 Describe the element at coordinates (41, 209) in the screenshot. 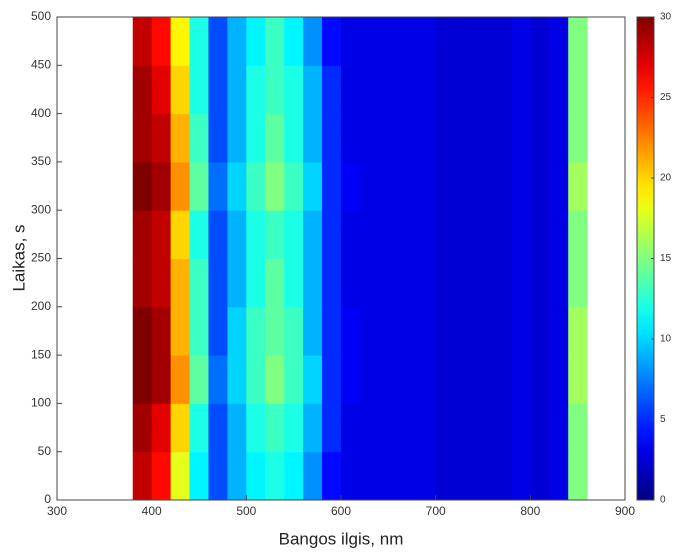

I see `y-tick-label: 300` at that location.